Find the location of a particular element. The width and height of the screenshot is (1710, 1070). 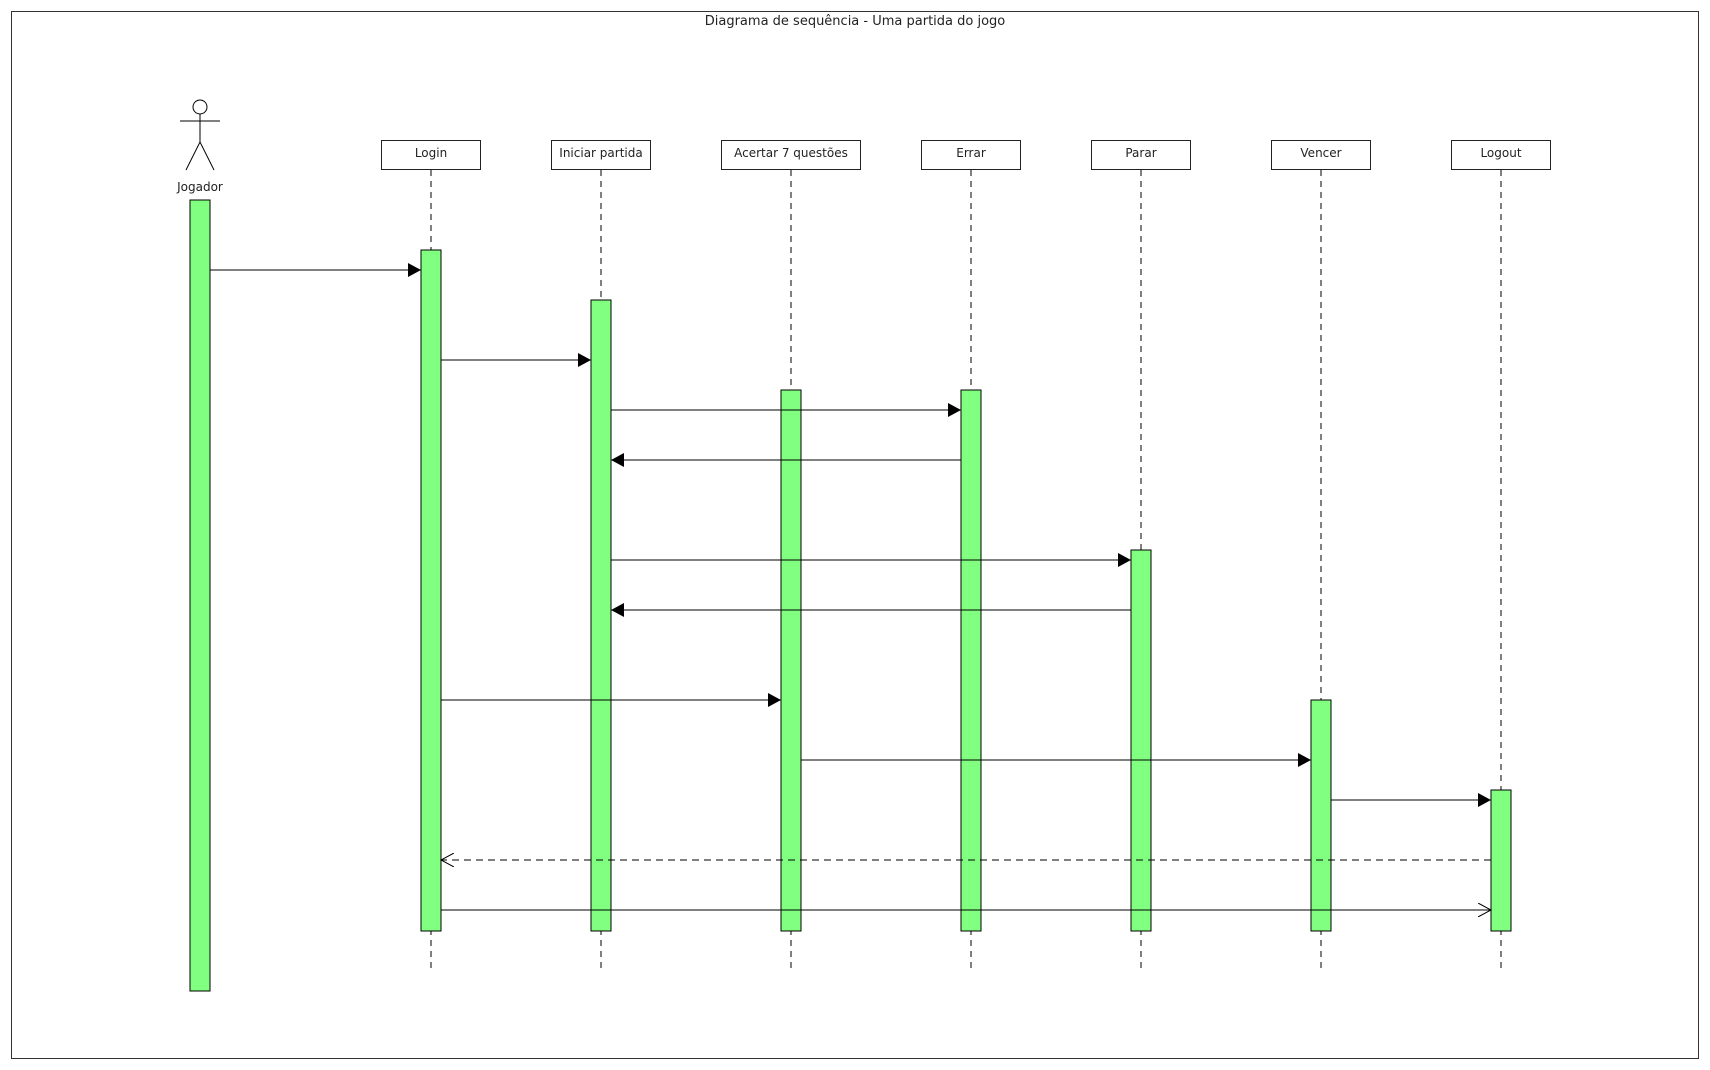

activation-bar-errar is located at coordinates (971, 660).